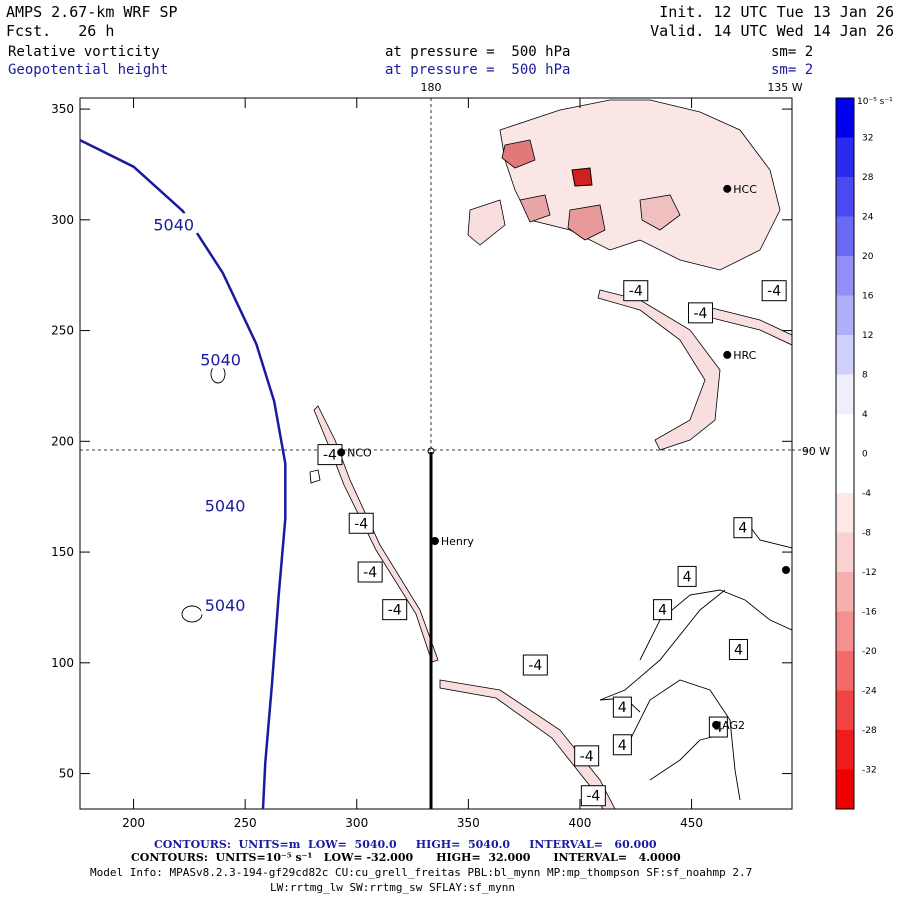 Image resolution: width=900 pixels, height=900 pixels. I want to click on field1-pressure: at pressure = 500 hPa, so click(478, 52).